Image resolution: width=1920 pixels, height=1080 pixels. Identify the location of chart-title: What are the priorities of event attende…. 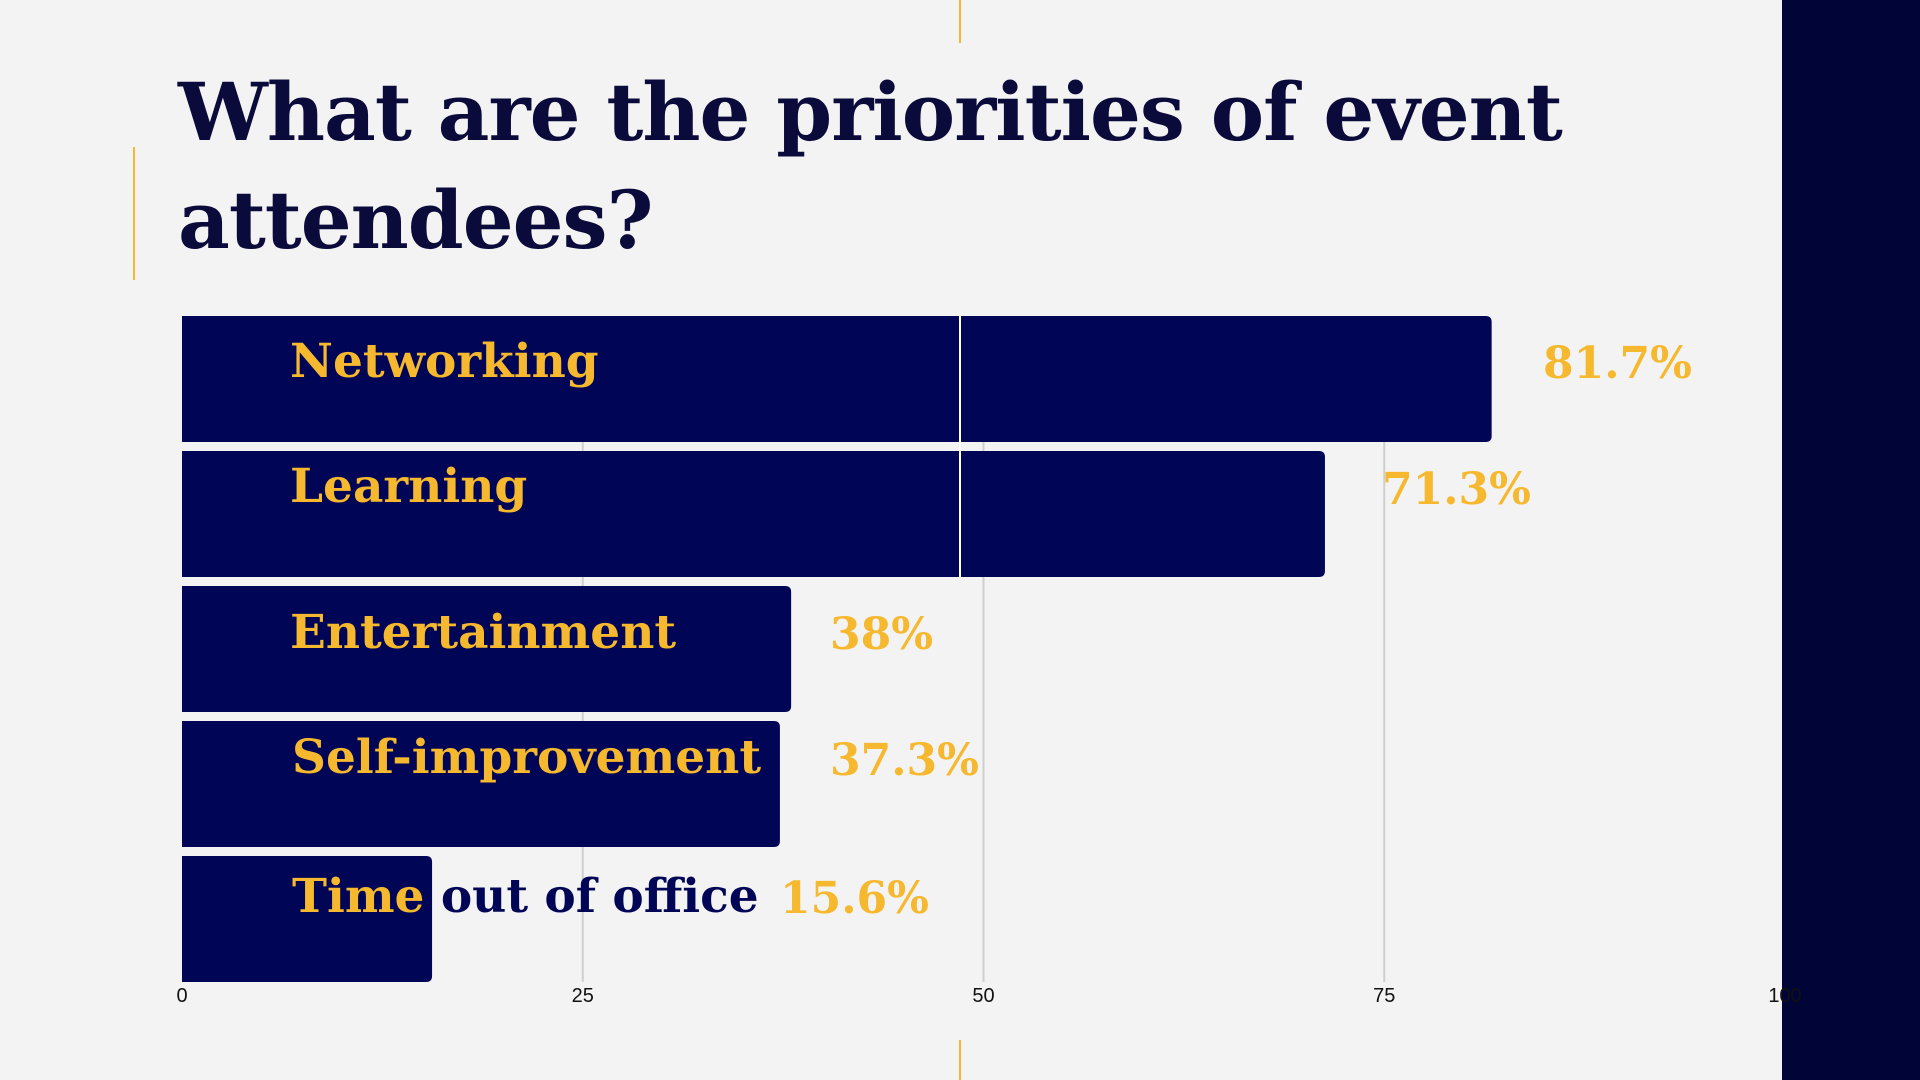
(870, 166).